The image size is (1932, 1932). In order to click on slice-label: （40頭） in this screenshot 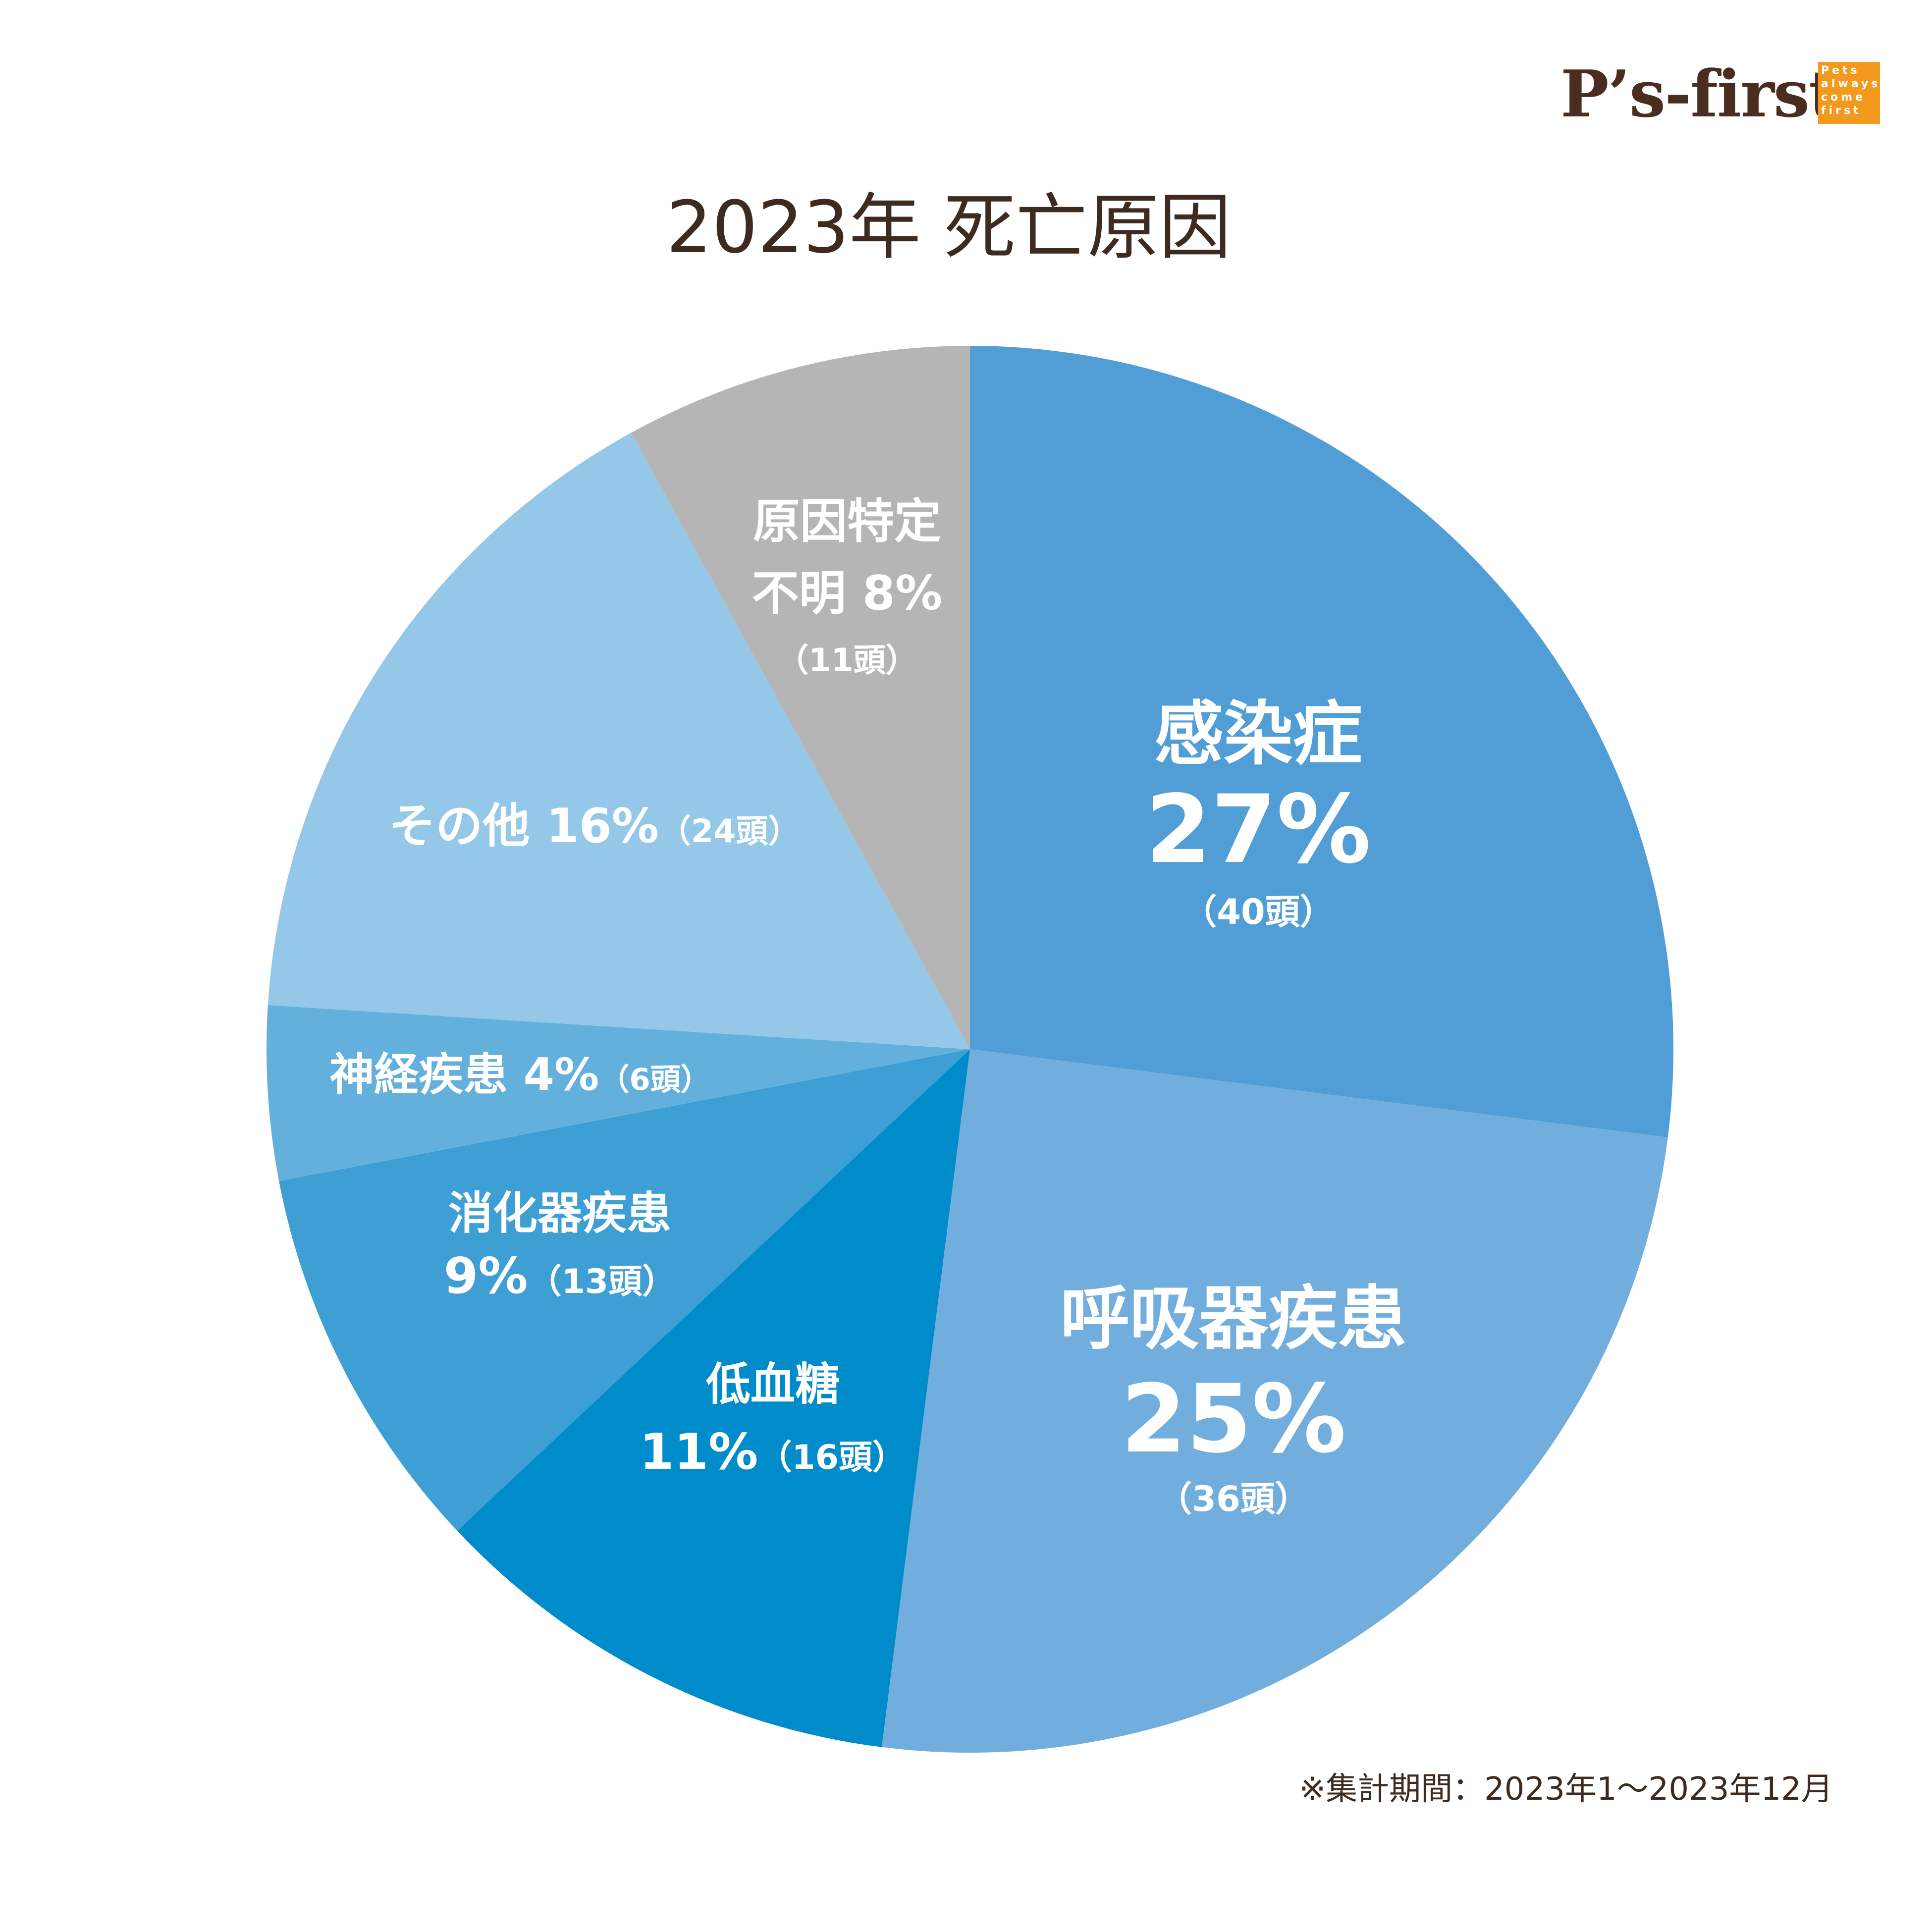, I will do `click(1258, 912)`.